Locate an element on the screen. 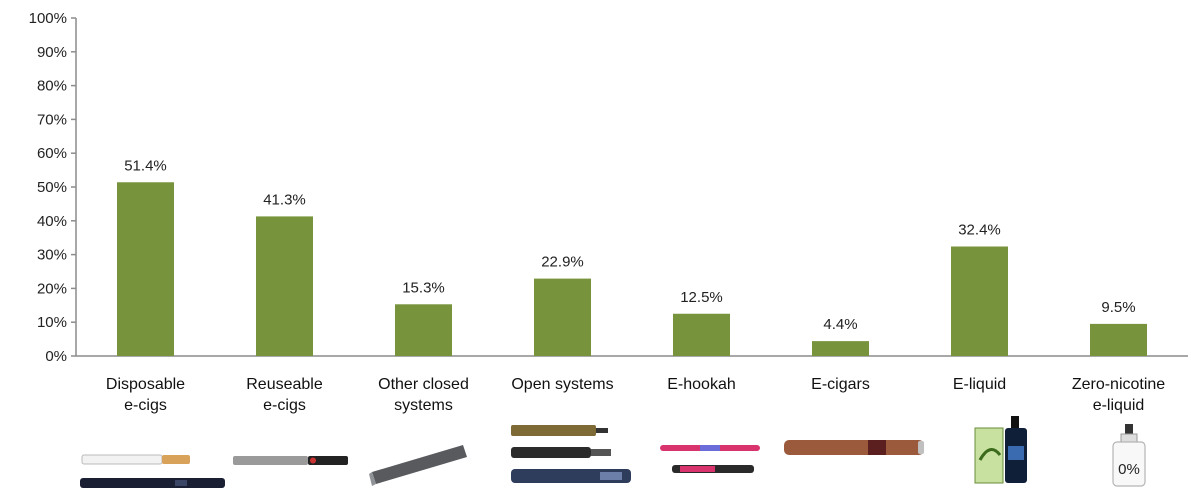  pod-device-icon is located at coordinates (418, 465).